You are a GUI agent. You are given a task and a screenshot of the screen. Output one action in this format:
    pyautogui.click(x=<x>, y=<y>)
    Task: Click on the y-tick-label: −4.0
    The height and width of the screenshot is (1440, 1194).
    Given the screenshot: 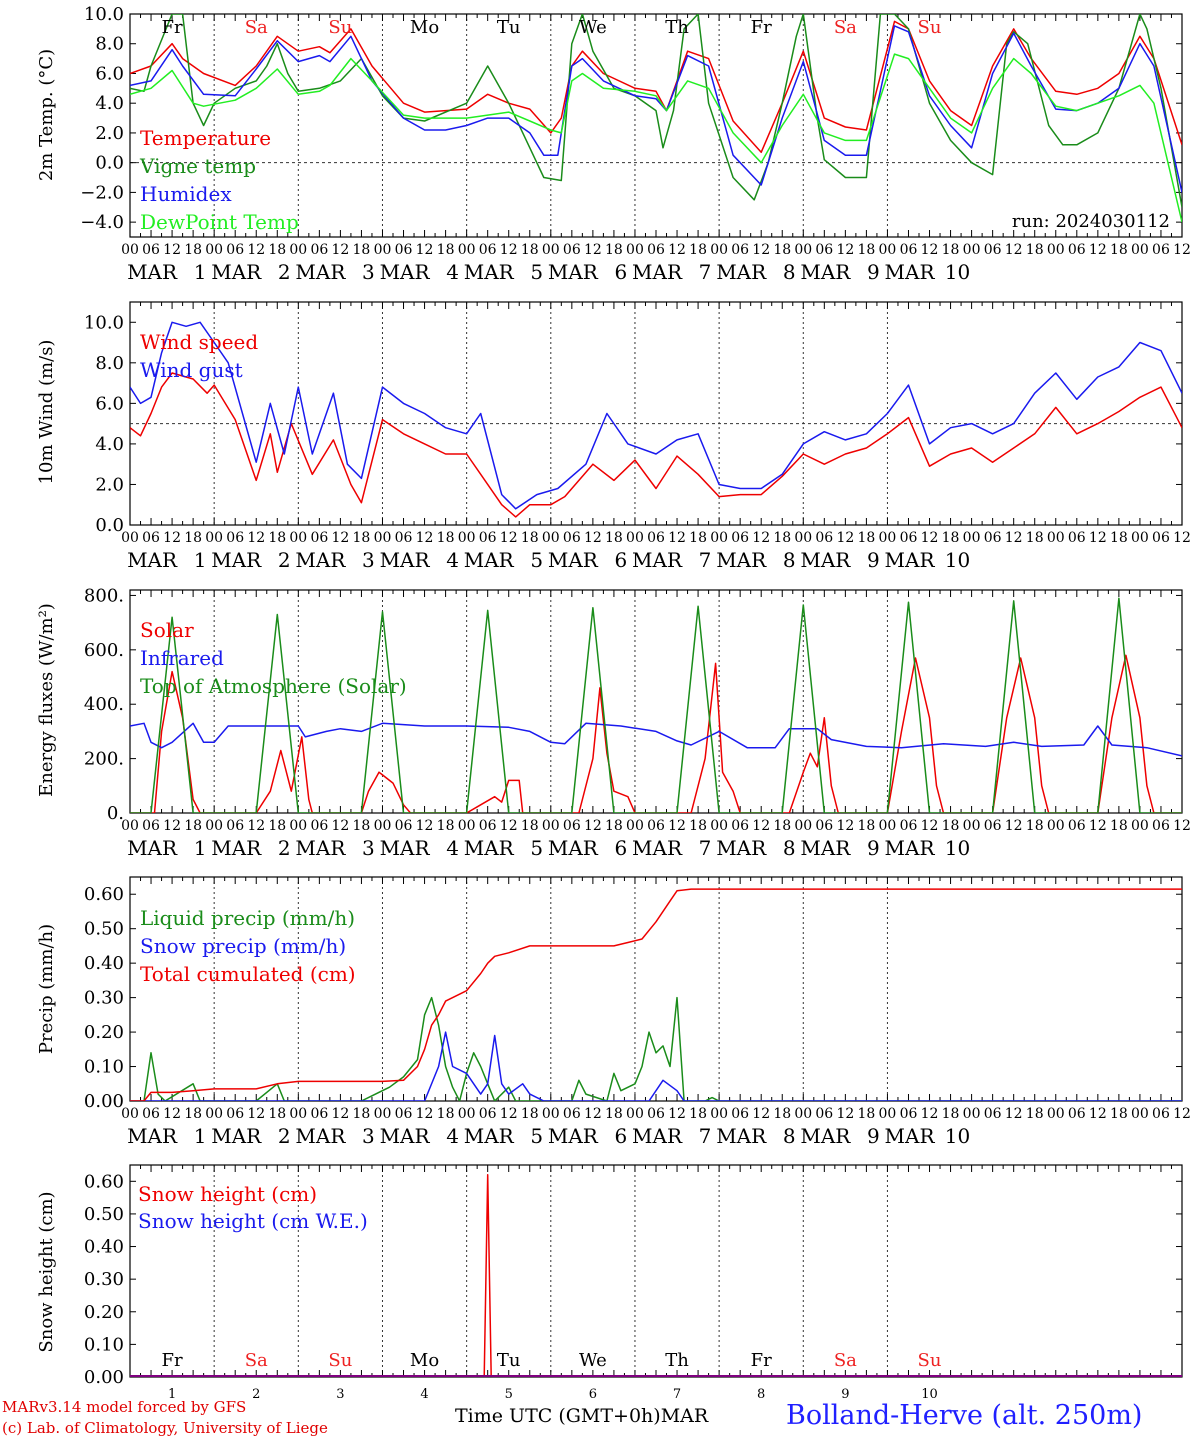 What is the action you would take?
    pyautogui.click(x=102, y=222)
    